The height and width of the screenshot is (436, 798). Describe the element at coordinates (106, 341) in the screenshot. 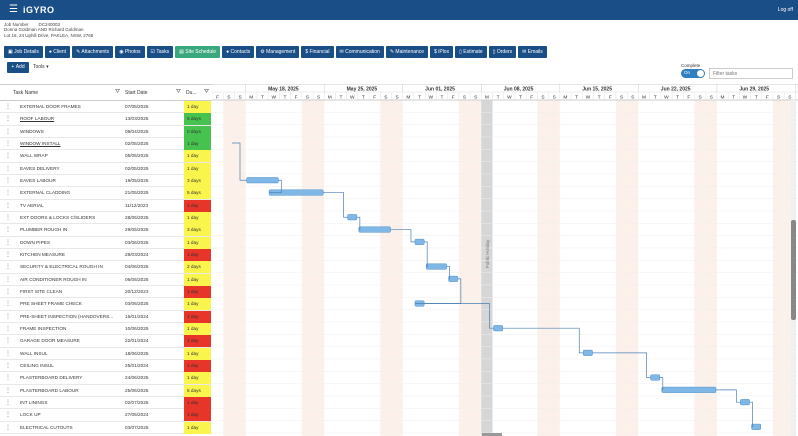

I see `table-row: ⋮ GARAGE DOOR MEASURE 22/01/2024 1 day` at that location.